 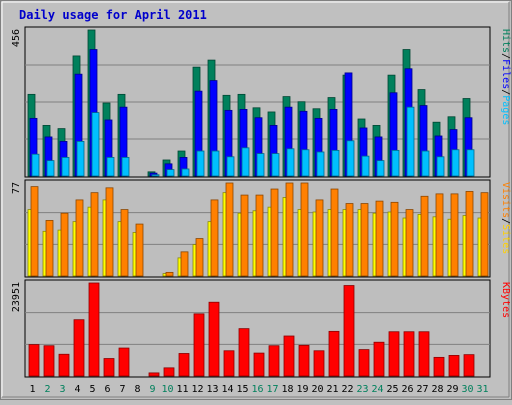 What do you see at coordinates (452, 389) in the screenshot?
I see `day-label: 29` at bounding box center [452, 389].